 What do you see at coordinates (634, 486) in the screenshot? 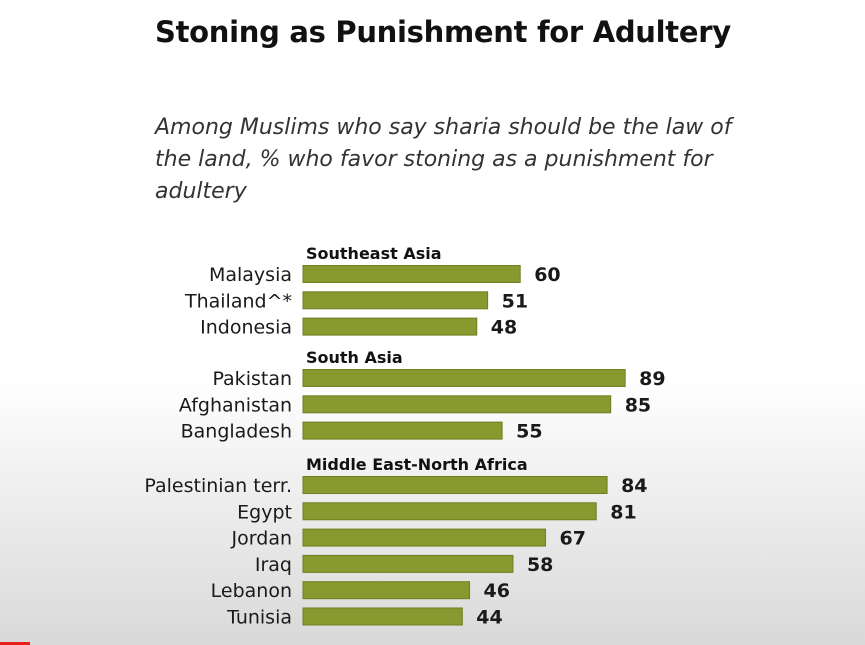
I see `value-label: 84` at bounding box center [634, 486].